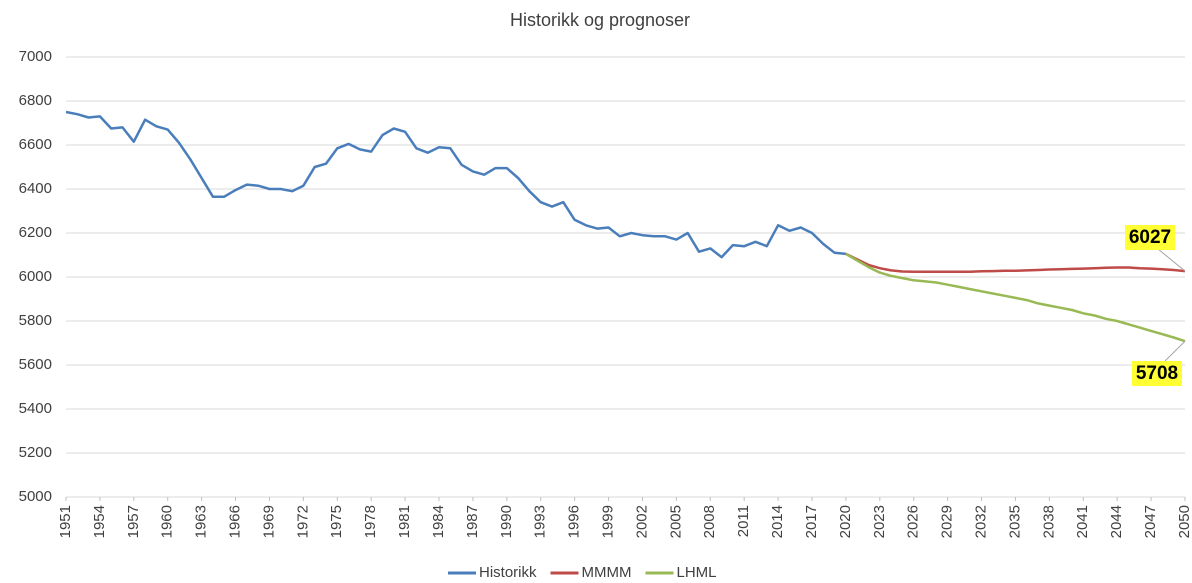 The image size is (1192, 583). What do you see at coordinates (1116, 521) in the screenshot?
I see `x-tick-label: 2044` at bounding box center [1116, 521].